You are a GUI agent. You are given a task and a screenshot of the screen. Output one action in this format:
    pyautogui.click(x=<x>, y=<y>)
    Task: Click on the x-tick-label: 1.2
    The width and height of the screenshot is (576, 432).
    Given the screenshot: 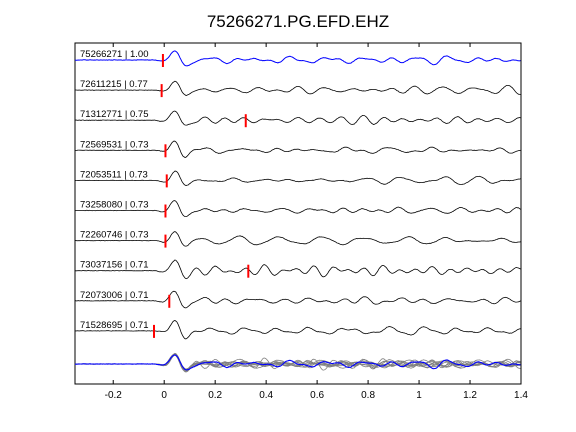 What is the action you would take?
    pyautogui.click(x=470, y=395)
    